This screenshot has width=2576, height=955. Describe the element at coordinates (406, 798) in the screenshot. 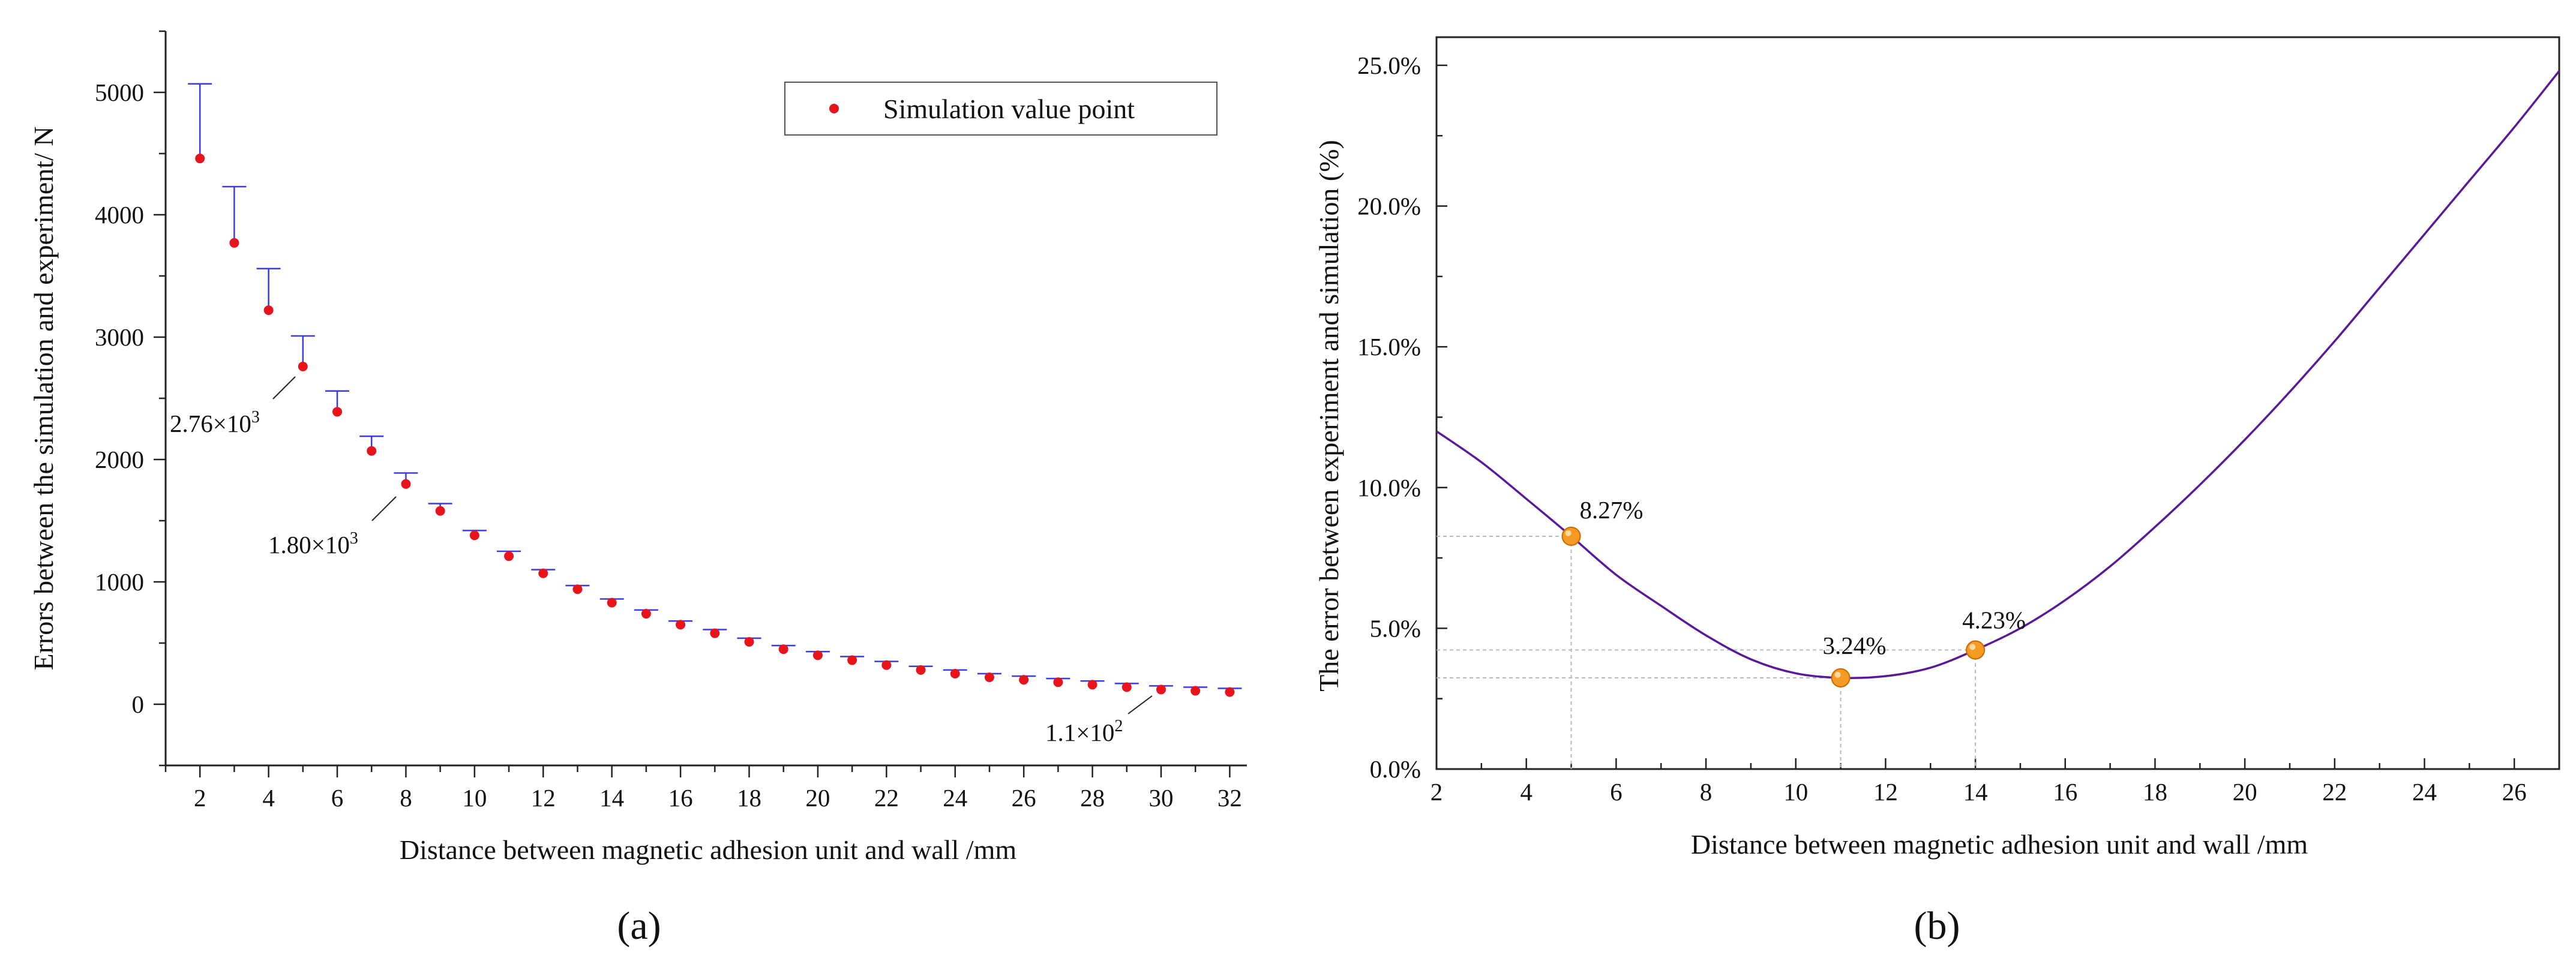

I see `panel-a-x-tick-label: 8` at that location.